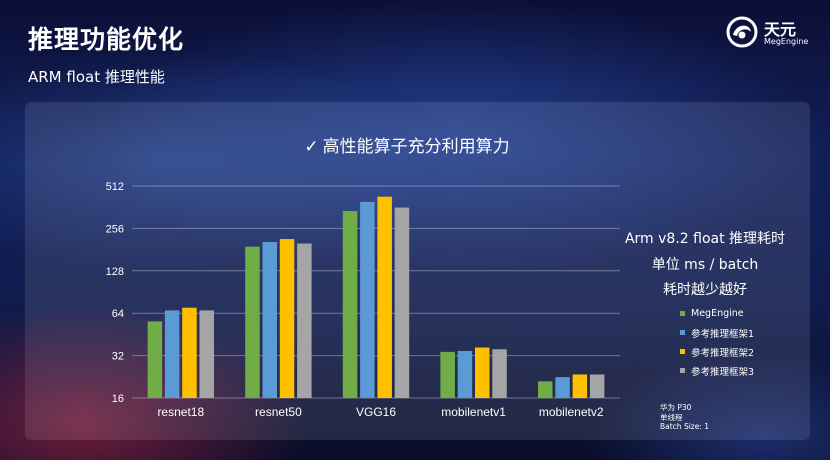  I want to click on chart-title: ✓ 高性能算子充分利用算力, so click(411, 144).